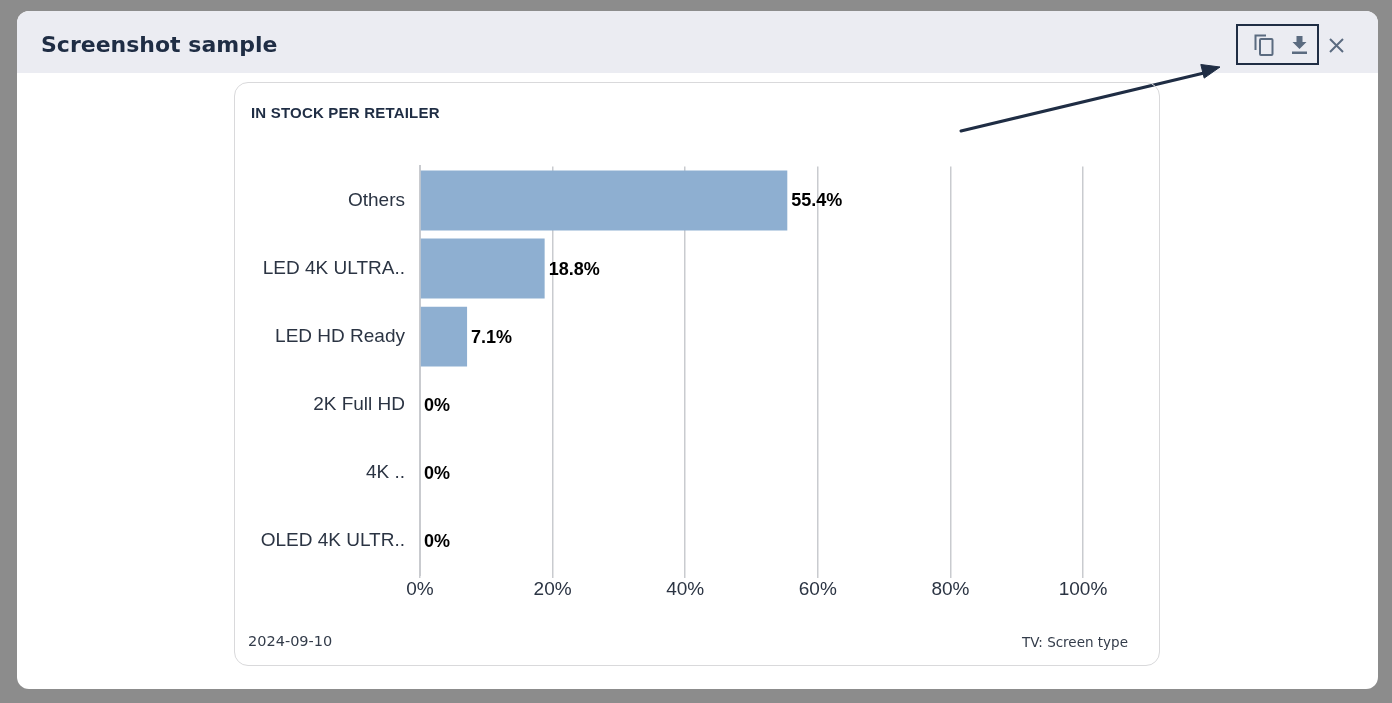 The height and width of the screenshot is (703, 1392). What do you see at coordinates (359, 403) in the screenshot?
I see `y-tick-label: 2K Full HD` at bounding box center [359, 403].